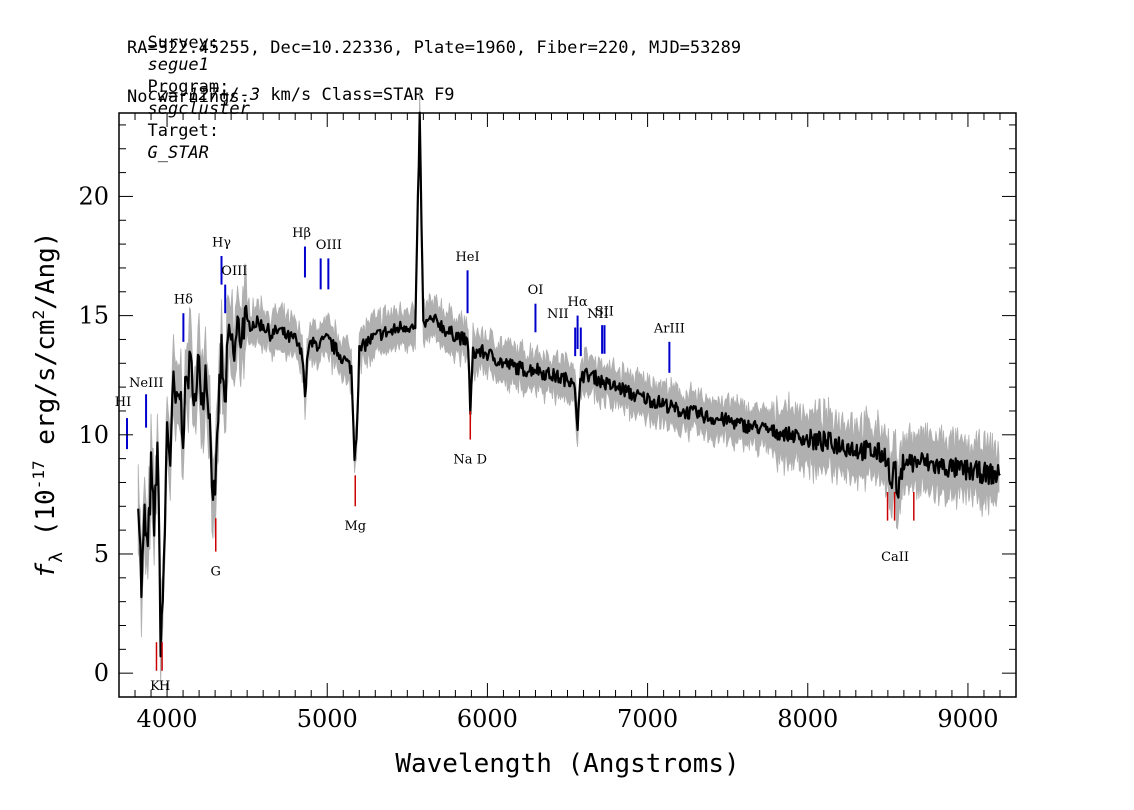  What do you see at coordinates (123, 402) in the screenshot?
I see `emission-label-hi: HI` at bounding box center [123, 402].